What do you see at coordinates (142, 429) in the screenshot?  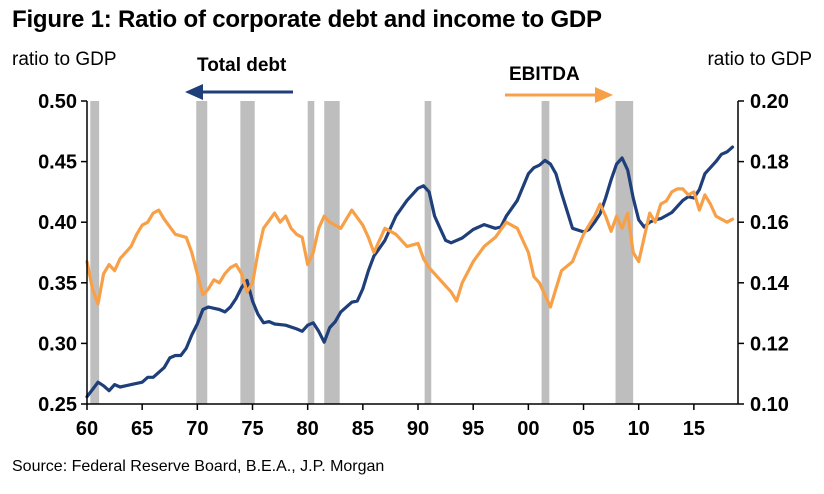 I see `x-axis-tick-label: 65` at bounding box center [142, 429].